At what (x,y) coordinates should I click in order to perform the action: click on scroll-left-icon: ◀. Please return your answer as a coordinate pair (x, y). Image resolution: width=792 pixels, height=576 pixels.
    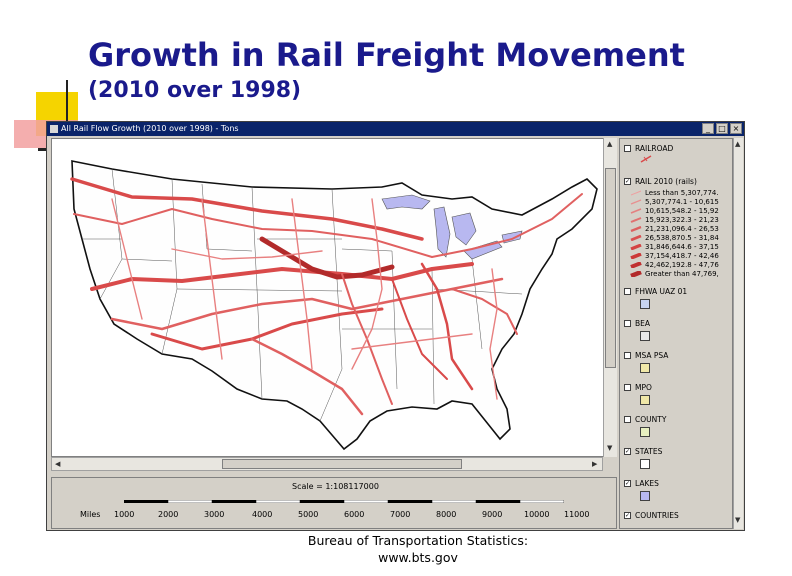
    Looking at the image, I should click on (58, 464).